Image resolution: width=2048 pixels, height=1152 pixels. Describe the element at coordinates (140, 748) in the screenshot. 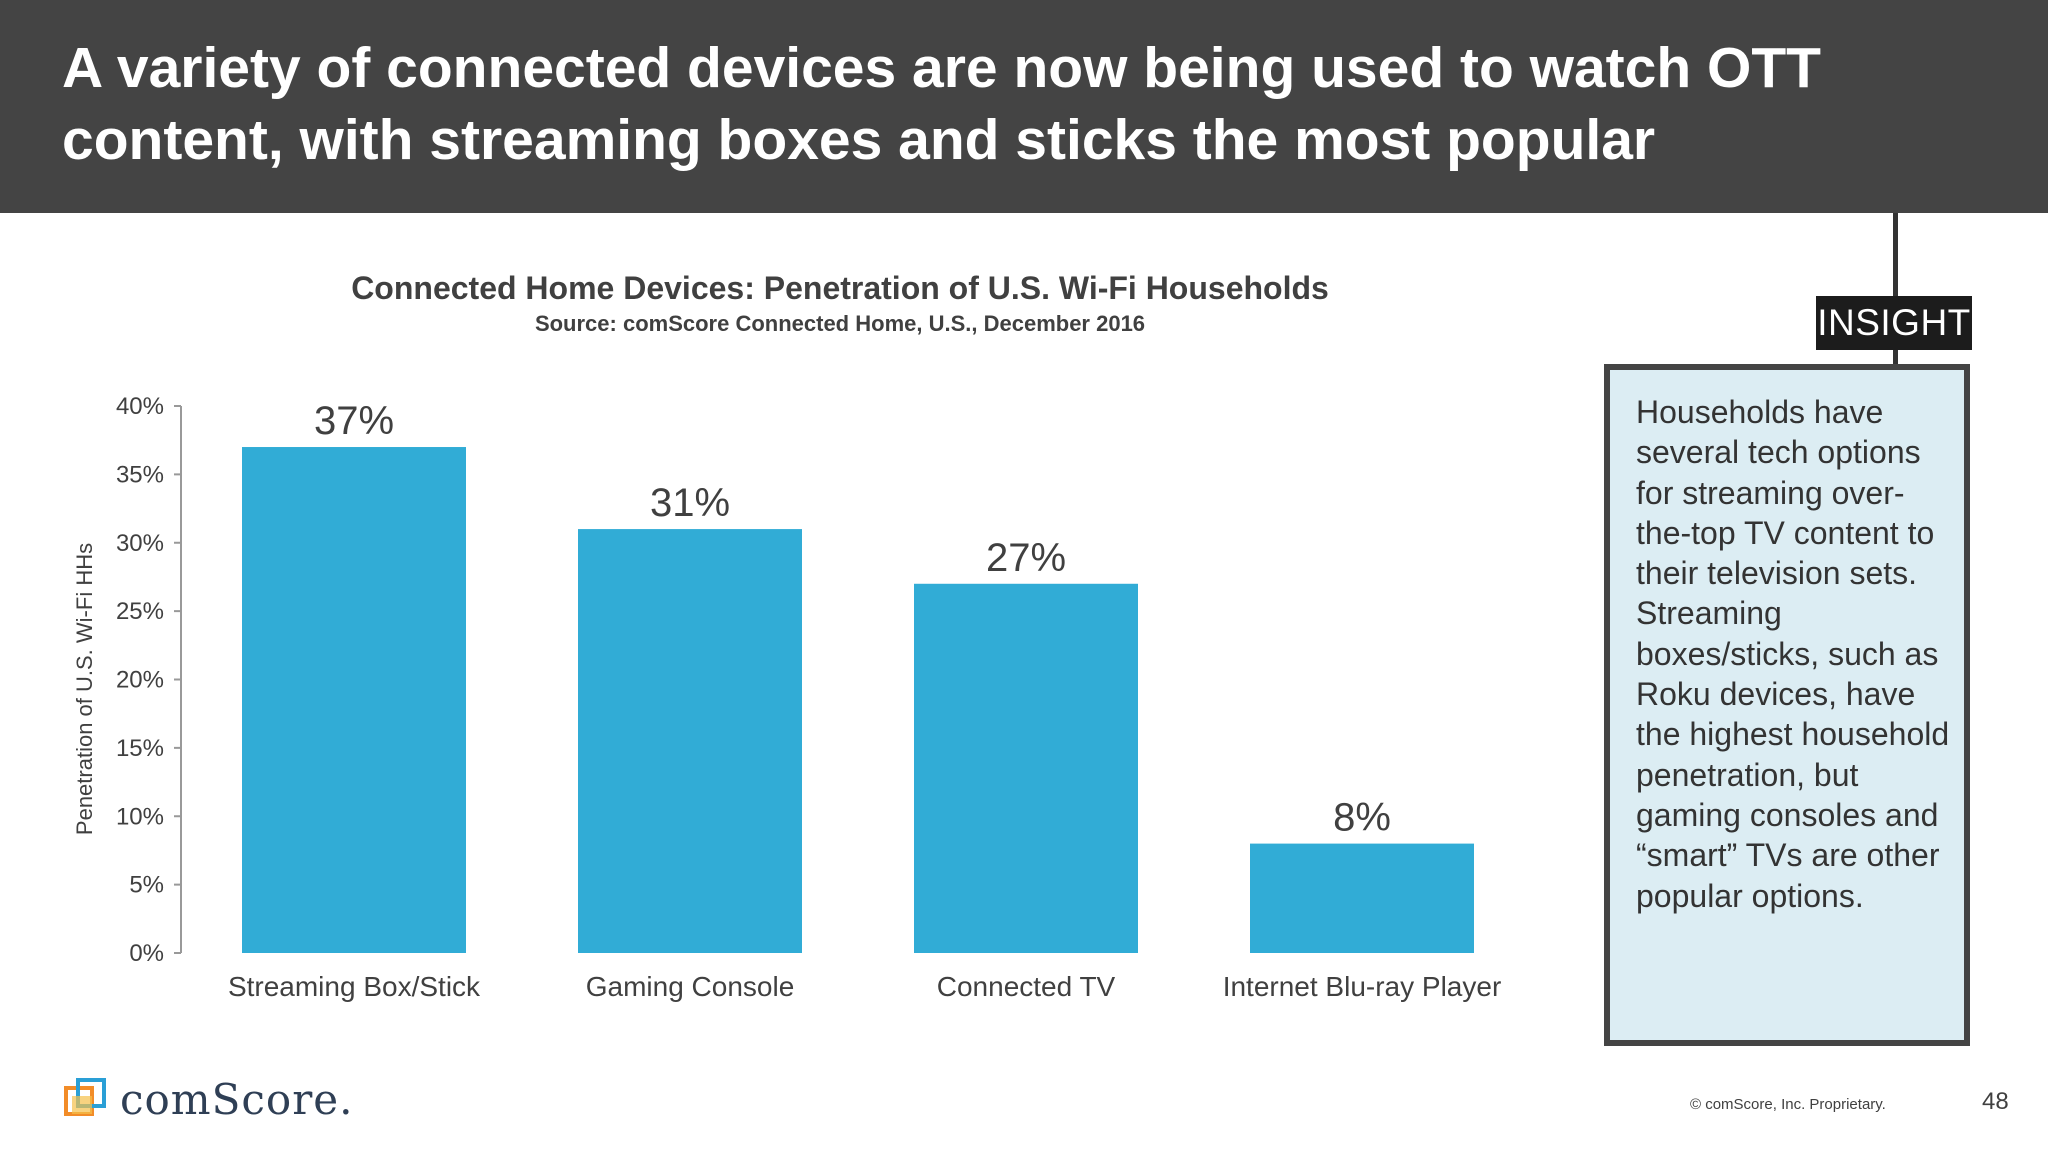

I see `y-tick-label: 15%` at that location.